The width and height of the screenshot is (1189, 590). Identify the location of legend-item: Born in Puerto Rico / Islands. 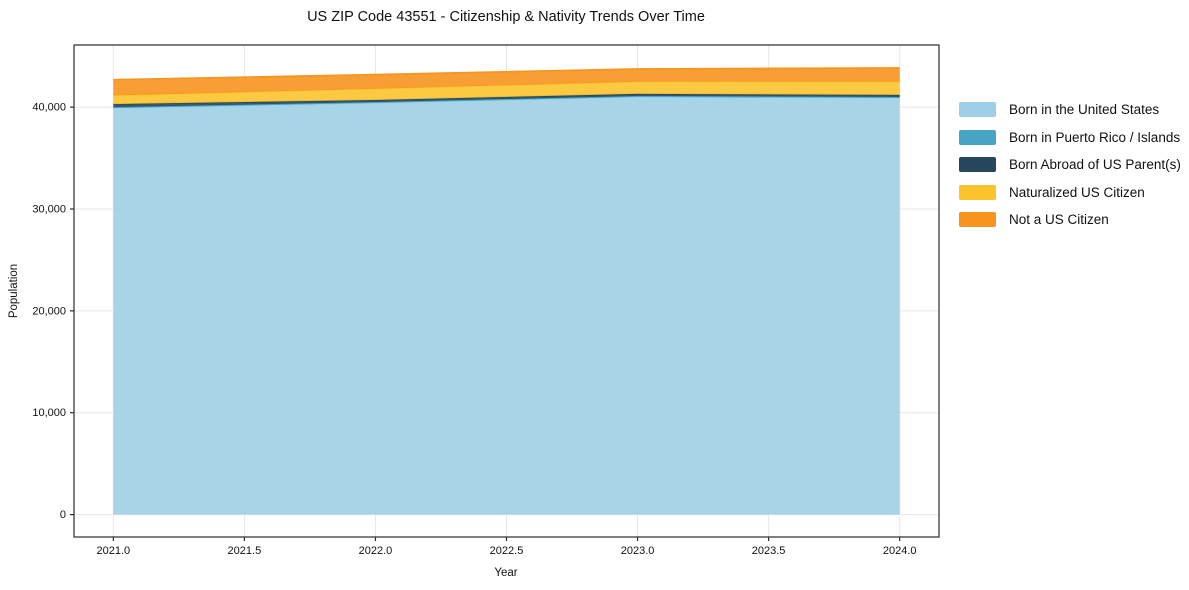
(1070, 137).